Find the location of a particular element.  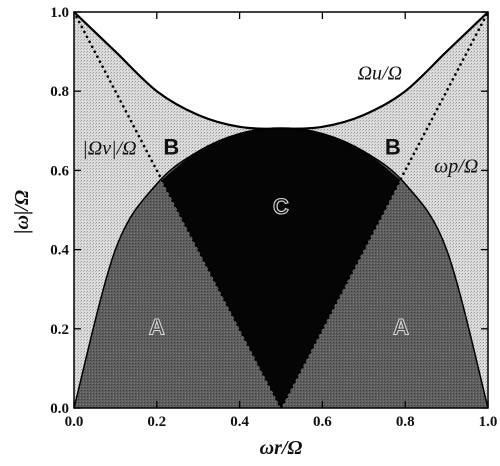

y-tick-label: 0.8 is located at coordinates (59, 92).